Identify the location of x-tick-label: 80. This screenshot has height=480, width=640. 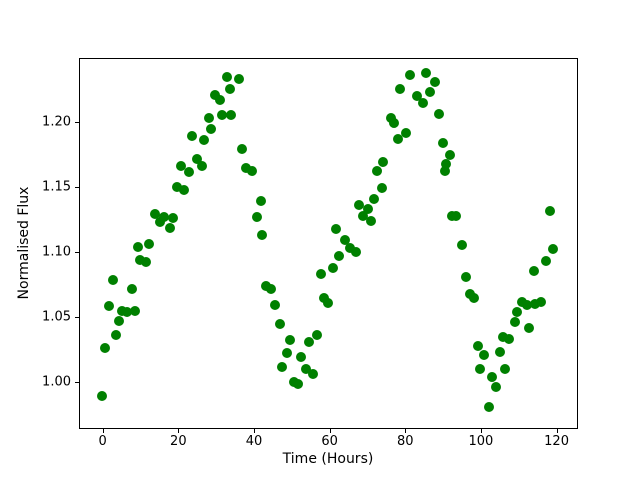
(405, 441).